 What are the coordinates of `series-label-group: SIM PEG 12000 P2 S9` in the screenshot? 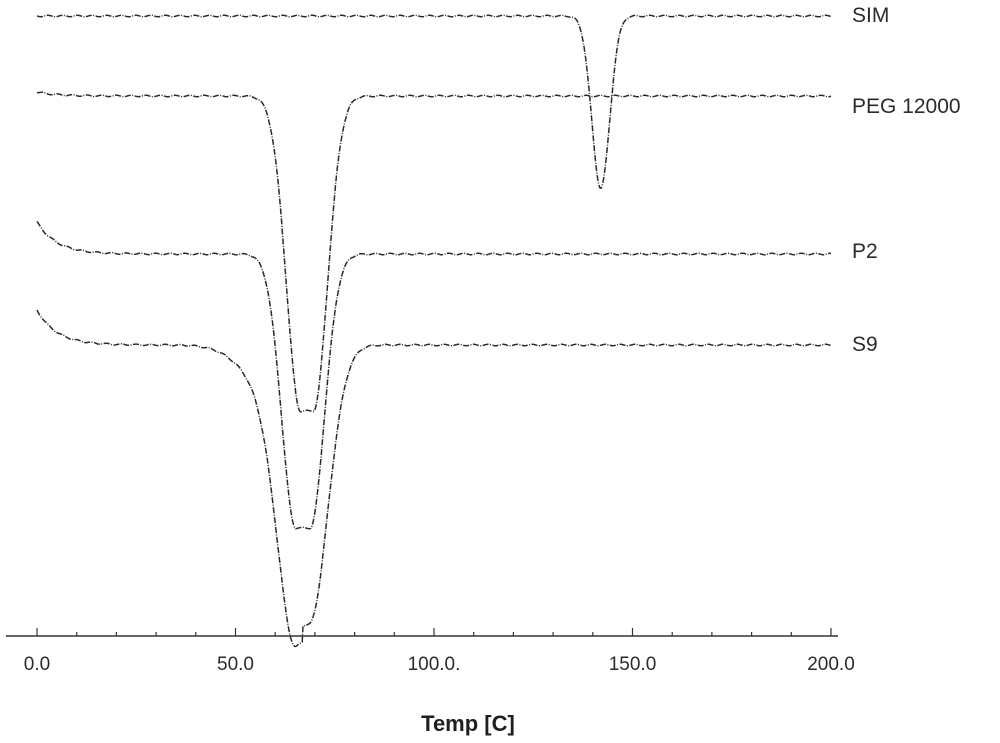 It's located at (906, 180).